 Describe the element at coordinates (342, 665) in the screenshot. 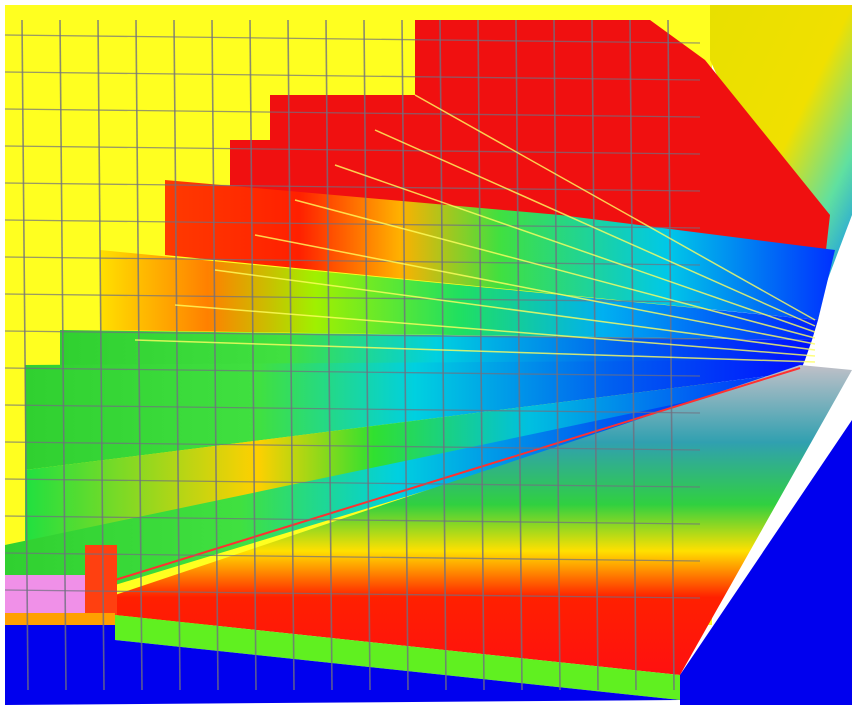

I see `bottom-floor` at that location.